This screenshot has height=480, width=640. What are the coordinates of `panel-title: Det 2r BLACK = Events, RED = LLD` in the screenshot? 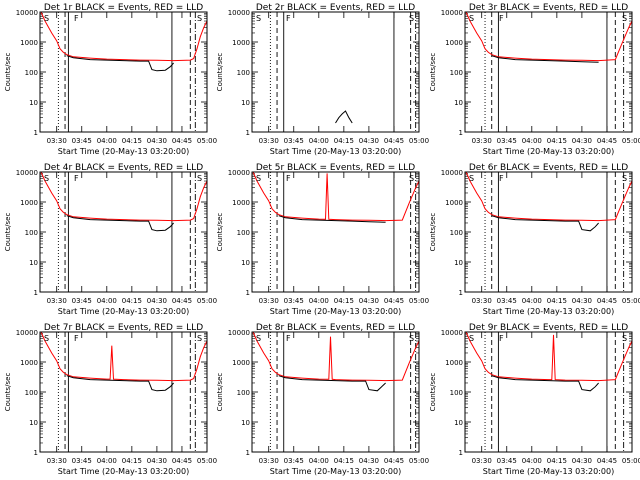 It's located at (335, 8).